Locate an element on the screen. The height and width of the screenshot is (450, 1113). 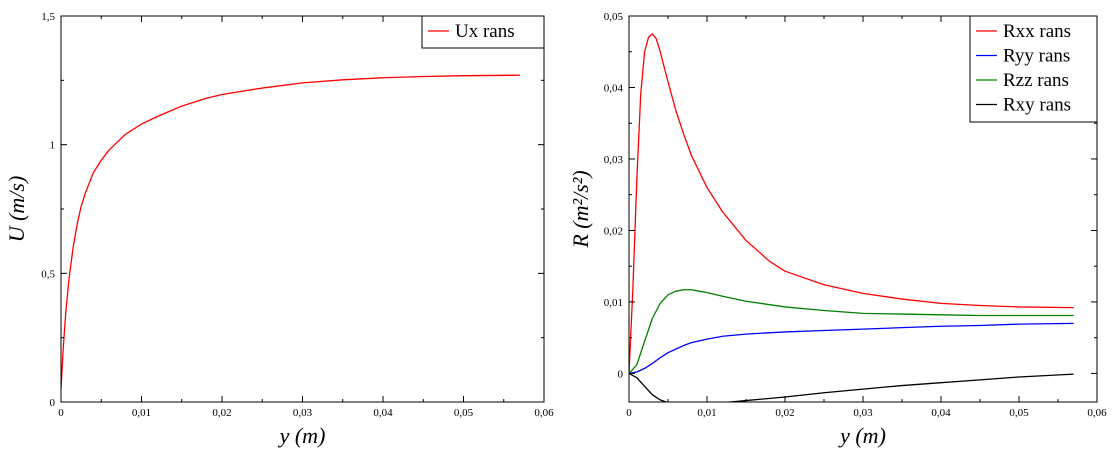
legend-label: Ux rans is located at coordinates (485, 31).